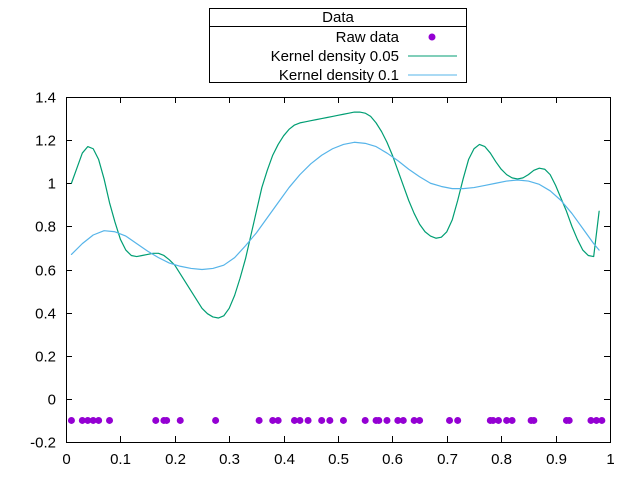 This screenshot has height=480, width=640. Describe the element at coordinates (284, 459) in the screenshot. I see `x-tick-label: 0.4` at that location.